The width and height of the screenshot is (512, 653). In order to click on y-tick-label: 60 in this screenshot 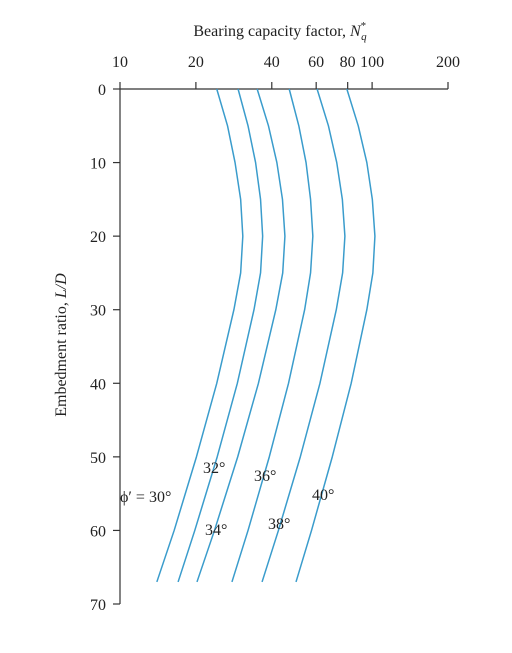, I will do `click(98, 531)`.